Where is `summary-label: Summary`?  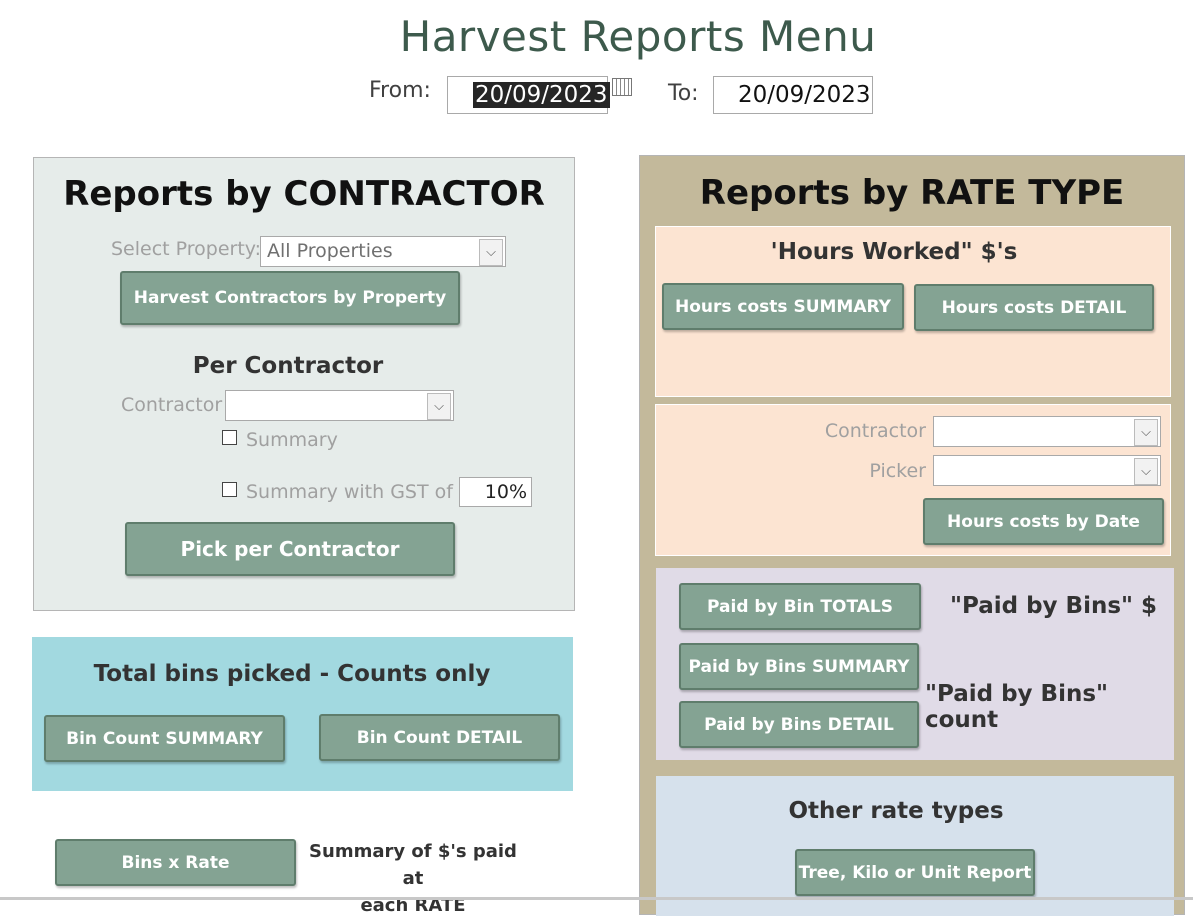
summary-label: Summary is located at coordinates (292, 440).